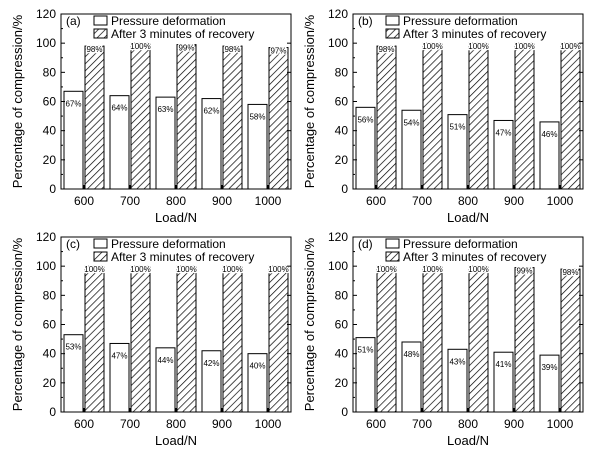  I want to click on data-label: 40%, so click(257, 366).